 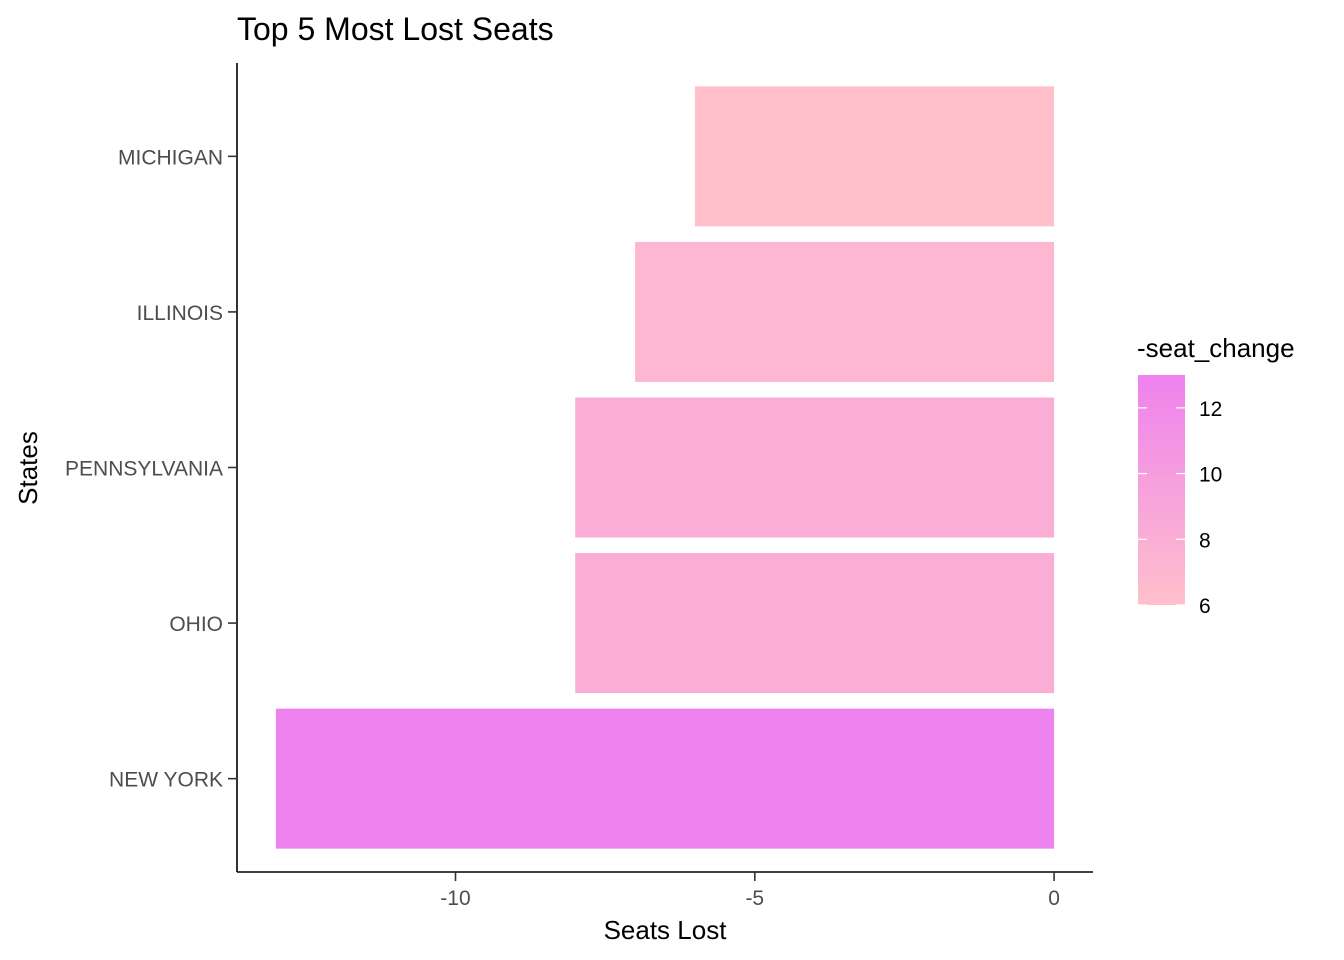 I want to click on legend-colorbar, so click(x=1161, y=490).